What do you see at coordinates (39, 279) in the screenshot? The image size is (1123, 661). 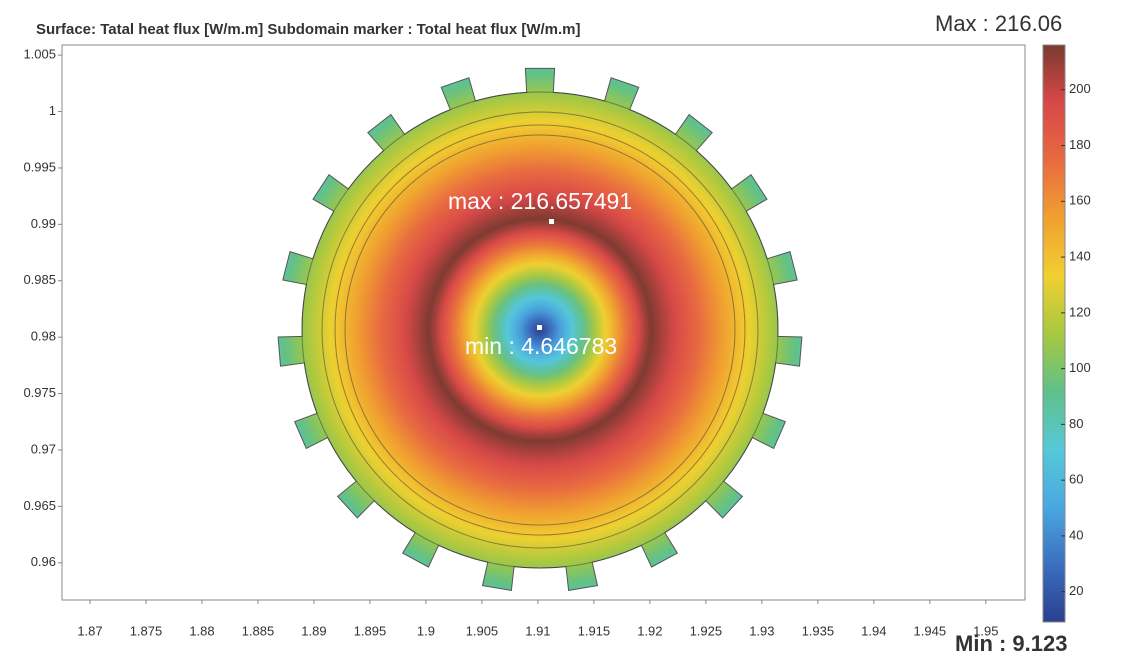 I see `y-tick-label: 0.985` at bounding box center [39, 279].